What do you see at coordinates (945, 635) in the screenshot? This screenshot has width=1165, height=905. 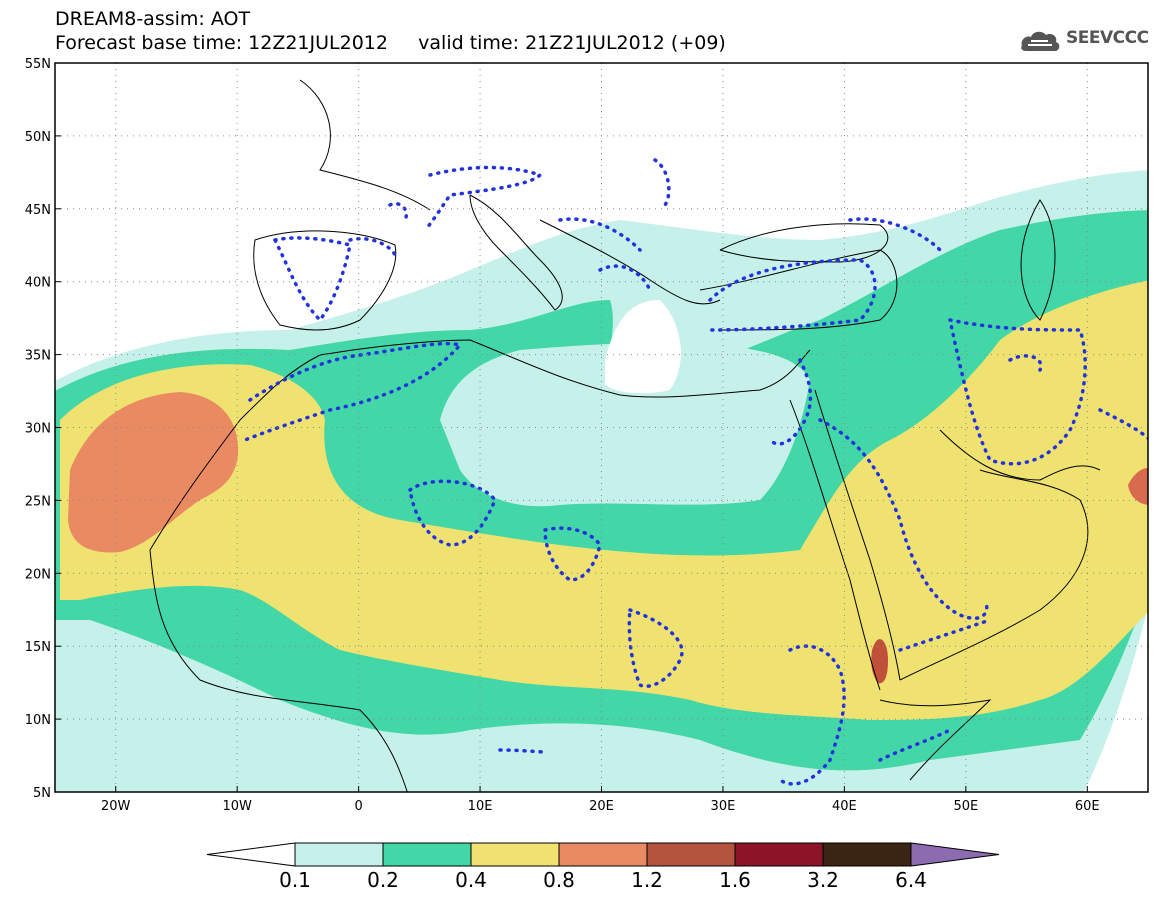 I see `contour-yemen` at bounding box center [945, 635].